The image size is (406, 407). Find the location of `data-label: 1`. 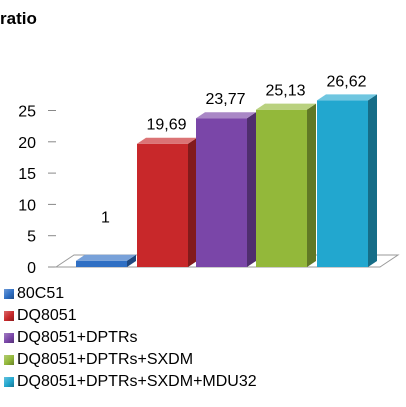

data-label: 1 is located at coordinates (105, 218).